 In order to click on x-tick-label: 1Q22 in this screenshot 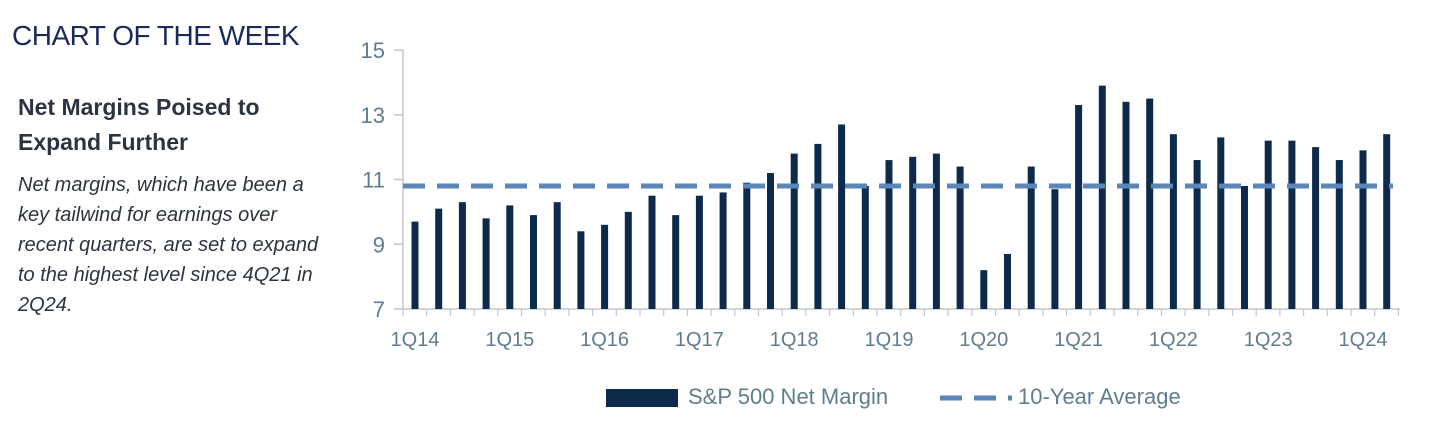, I will do `click(1173, 340)`.